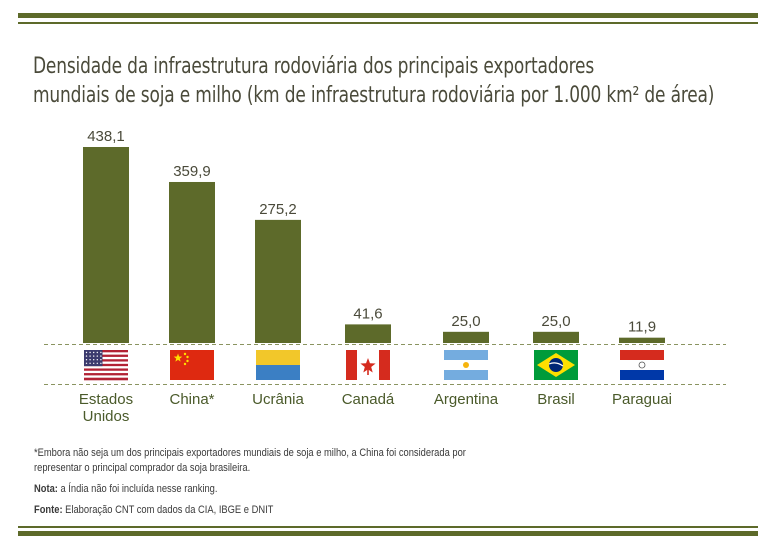 This screenshot has height=552, width=768. I want to click on data-label-0: 438,1, so click(106, 136).